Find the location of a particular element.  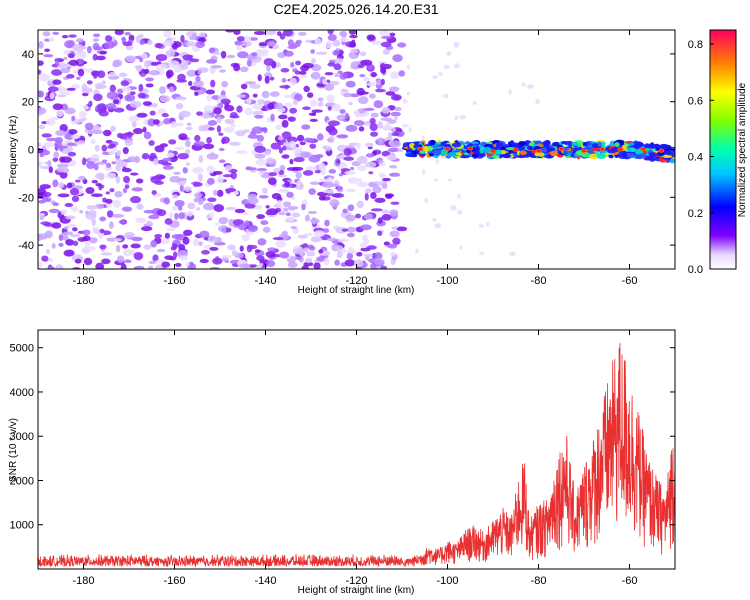

x-tick-label: -60 is located at coordinates (630, 581).